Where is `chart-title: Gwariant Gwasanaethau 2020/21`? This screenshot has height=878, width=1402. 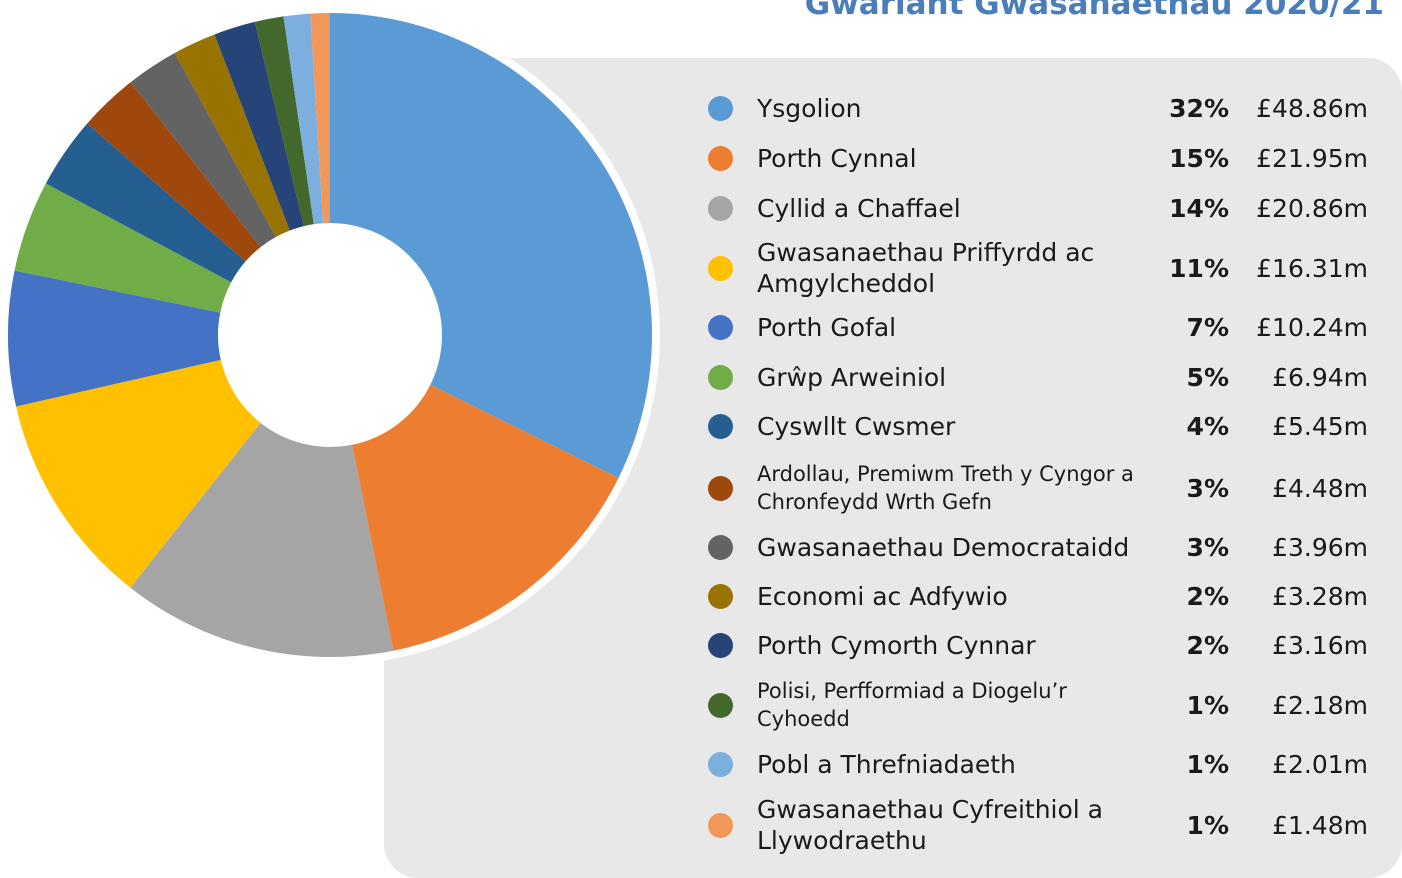
chart-title: Gwariant Gwasanaethau 2020/21 is located at coordinates (1094, 11).